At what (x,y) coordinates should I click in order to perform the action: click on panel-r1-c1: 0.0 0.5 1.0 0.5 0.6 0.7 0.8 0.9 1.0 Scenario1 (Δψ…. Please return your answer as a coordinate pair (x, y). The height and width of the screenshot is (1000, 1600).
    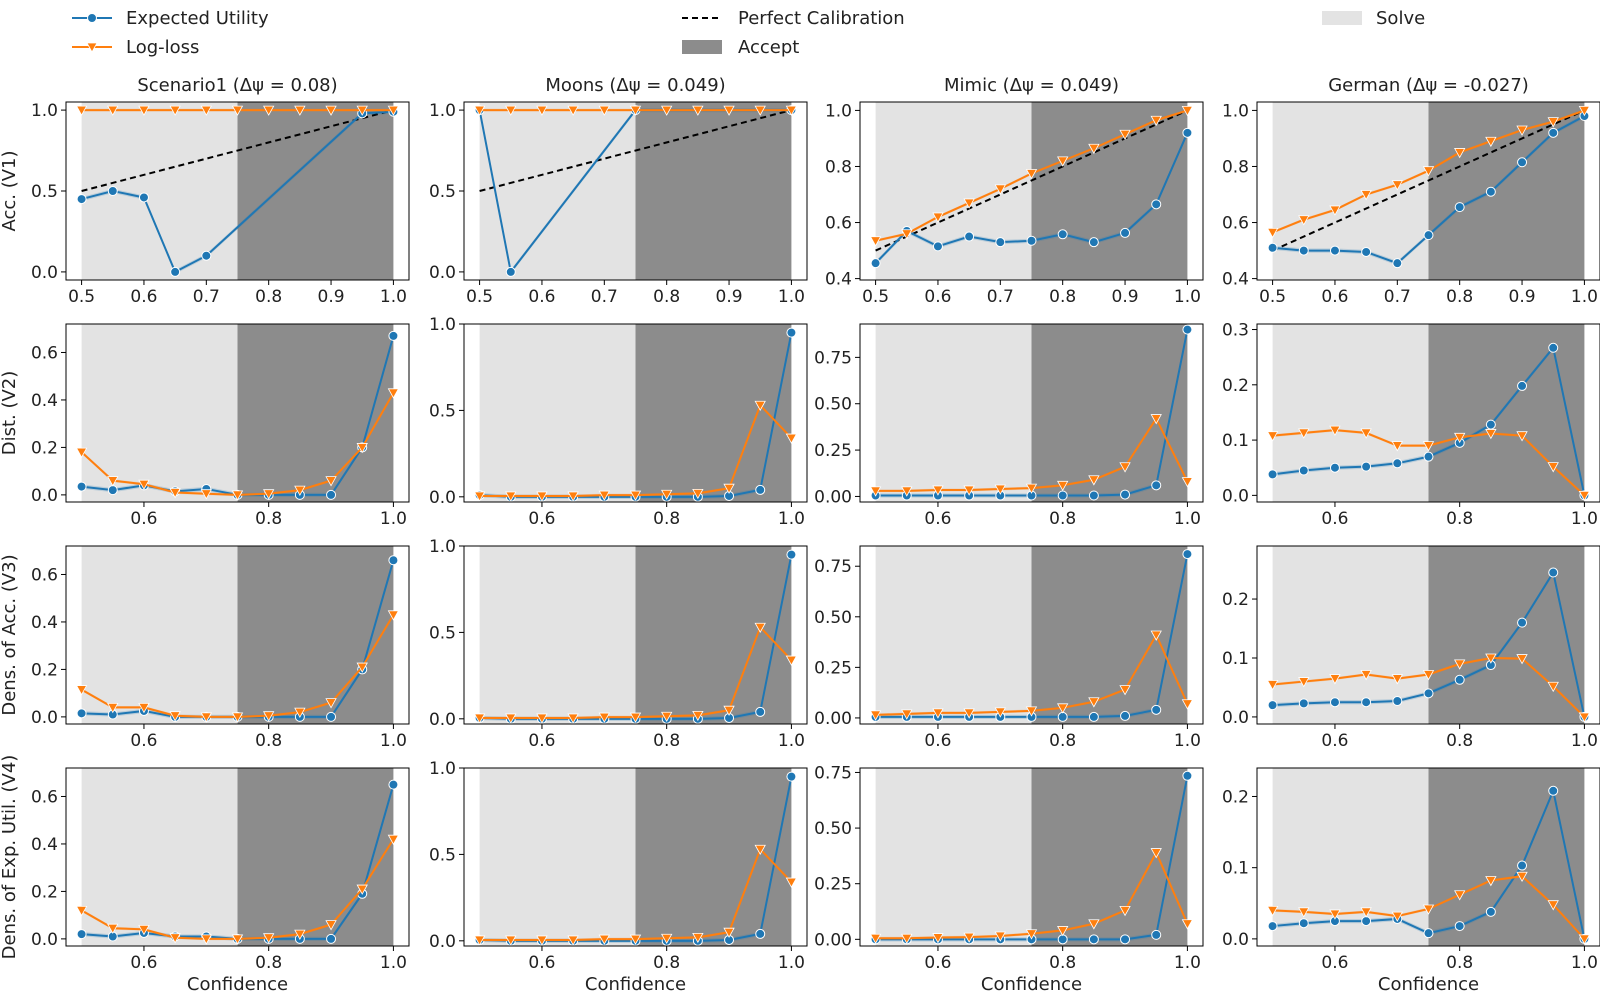
    Looking at the image, I should click on (220, 191).